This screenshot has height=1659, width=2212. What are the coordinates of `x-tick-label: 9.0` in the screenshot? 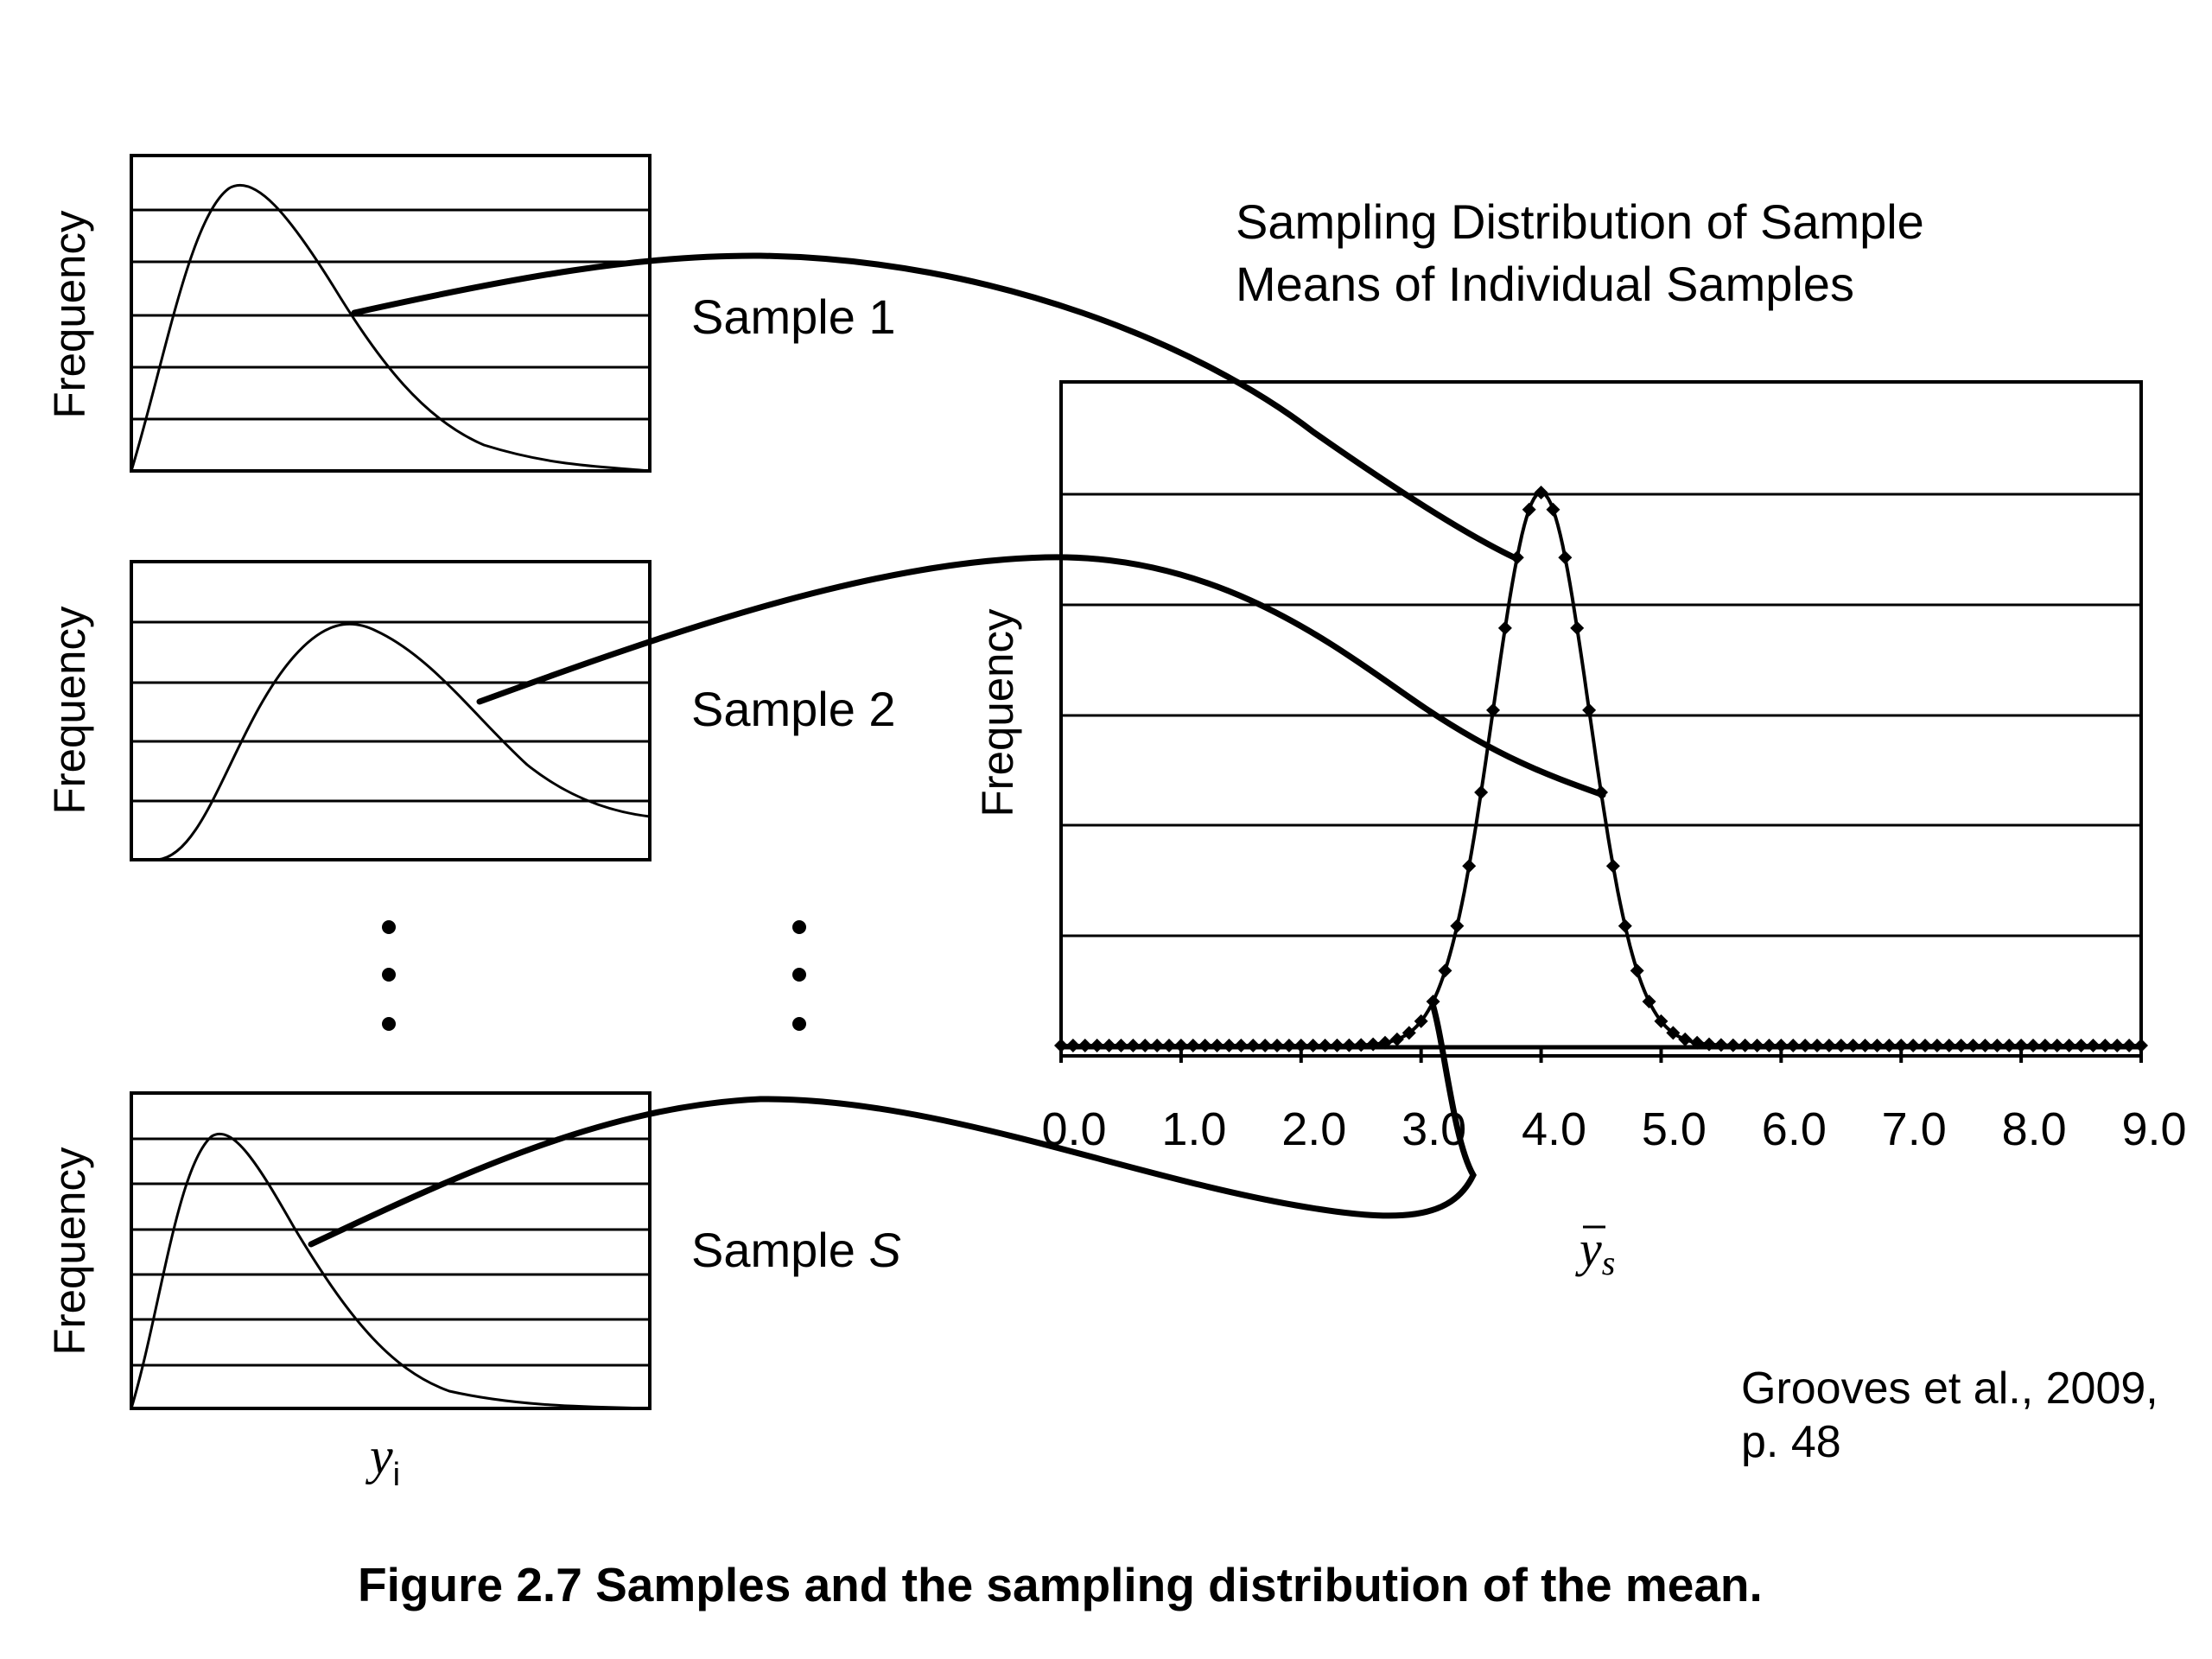 It's located at (2153, 1129).